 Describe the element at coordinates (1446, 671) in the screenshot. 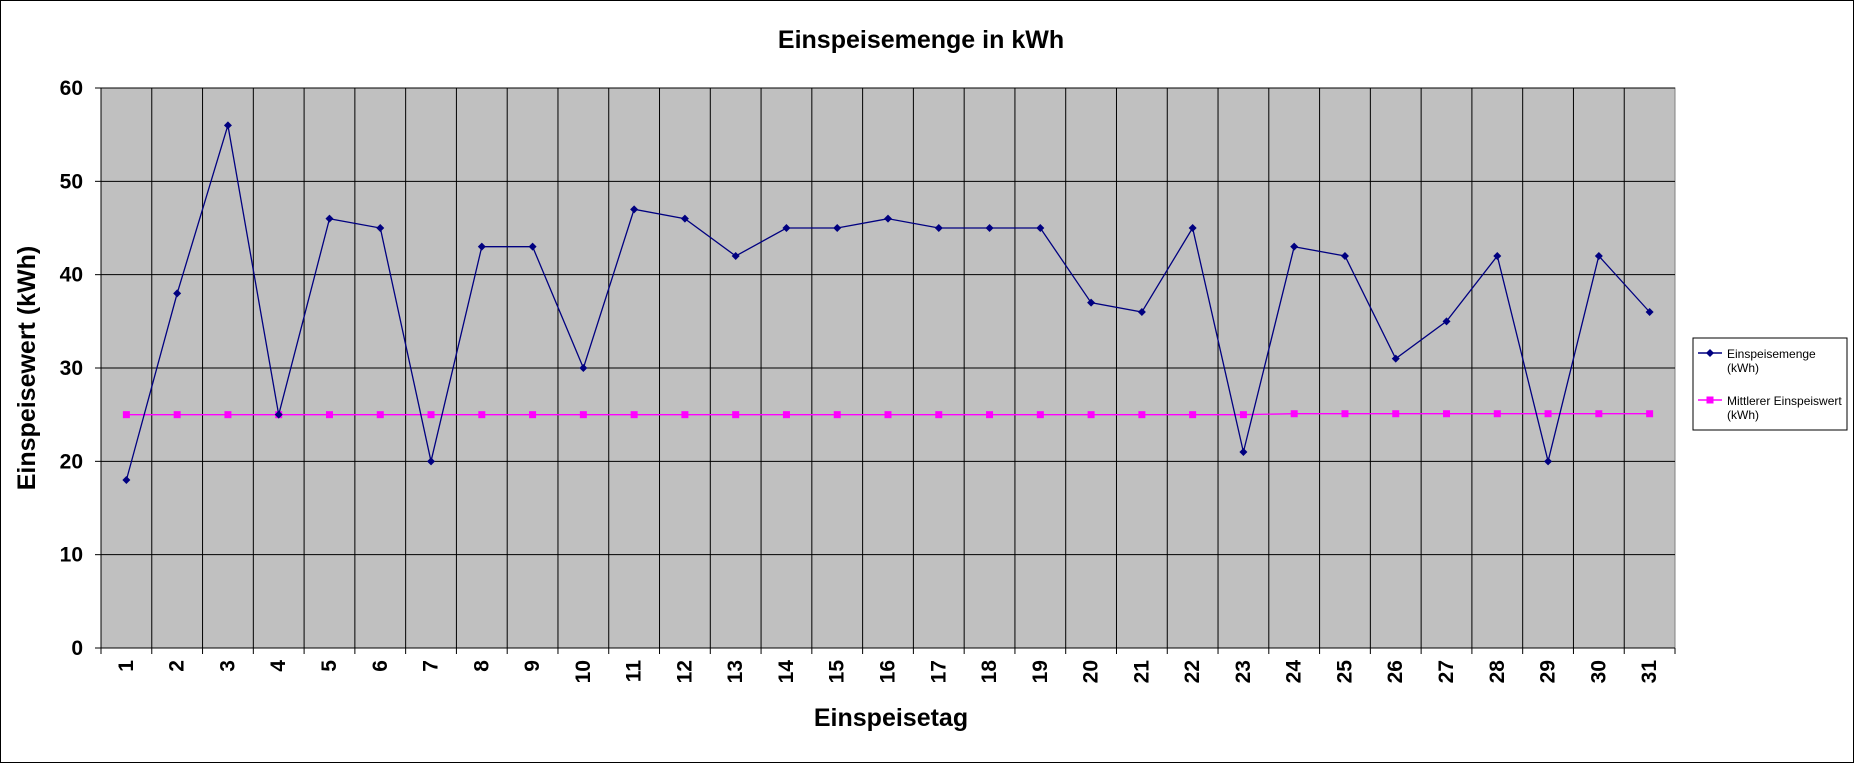

I see `x-tick-label: 27` at that location.